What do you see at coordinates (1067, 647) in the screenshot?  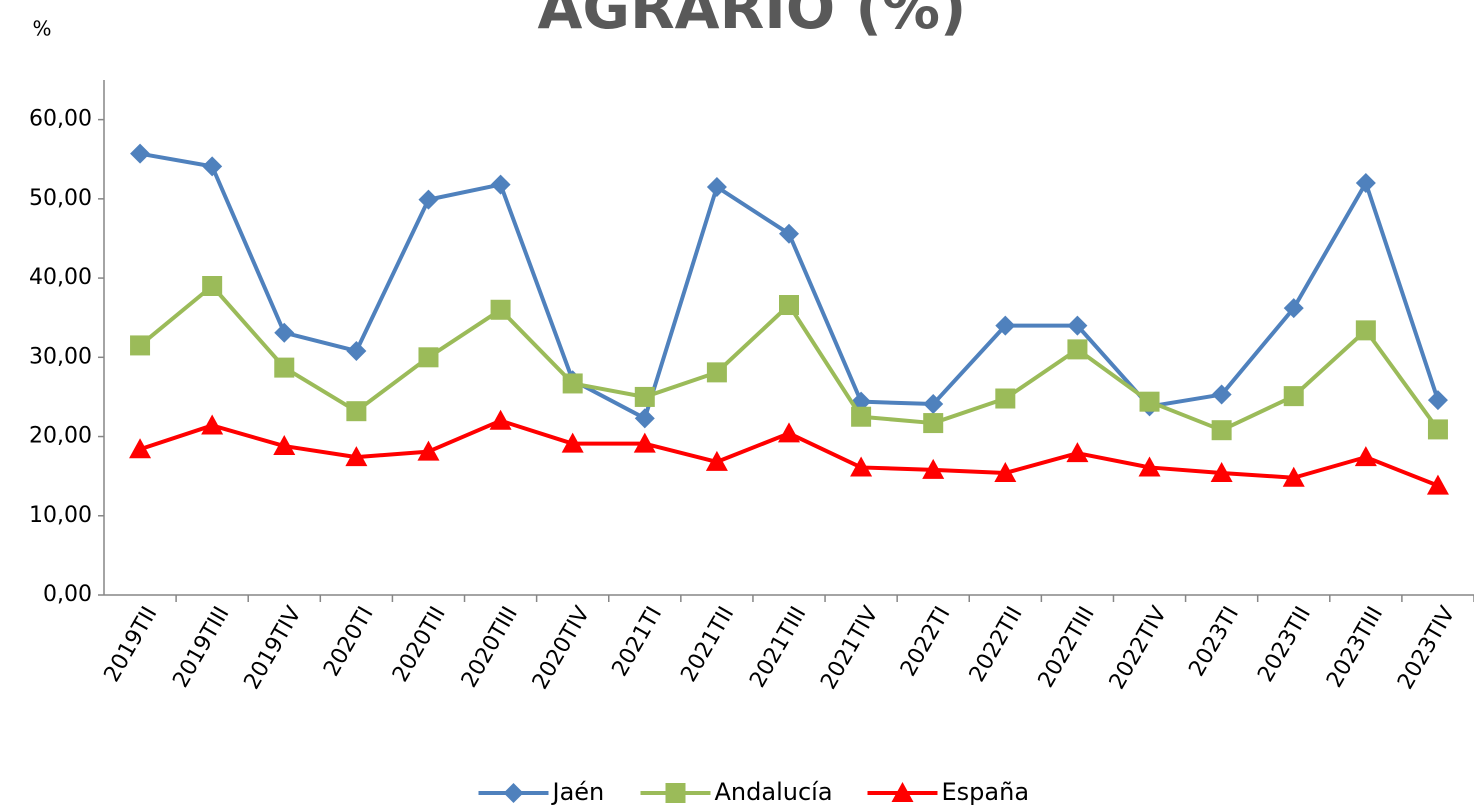 I see `x-tick-label: 2022TIII` at bounding box center [1067, 647].